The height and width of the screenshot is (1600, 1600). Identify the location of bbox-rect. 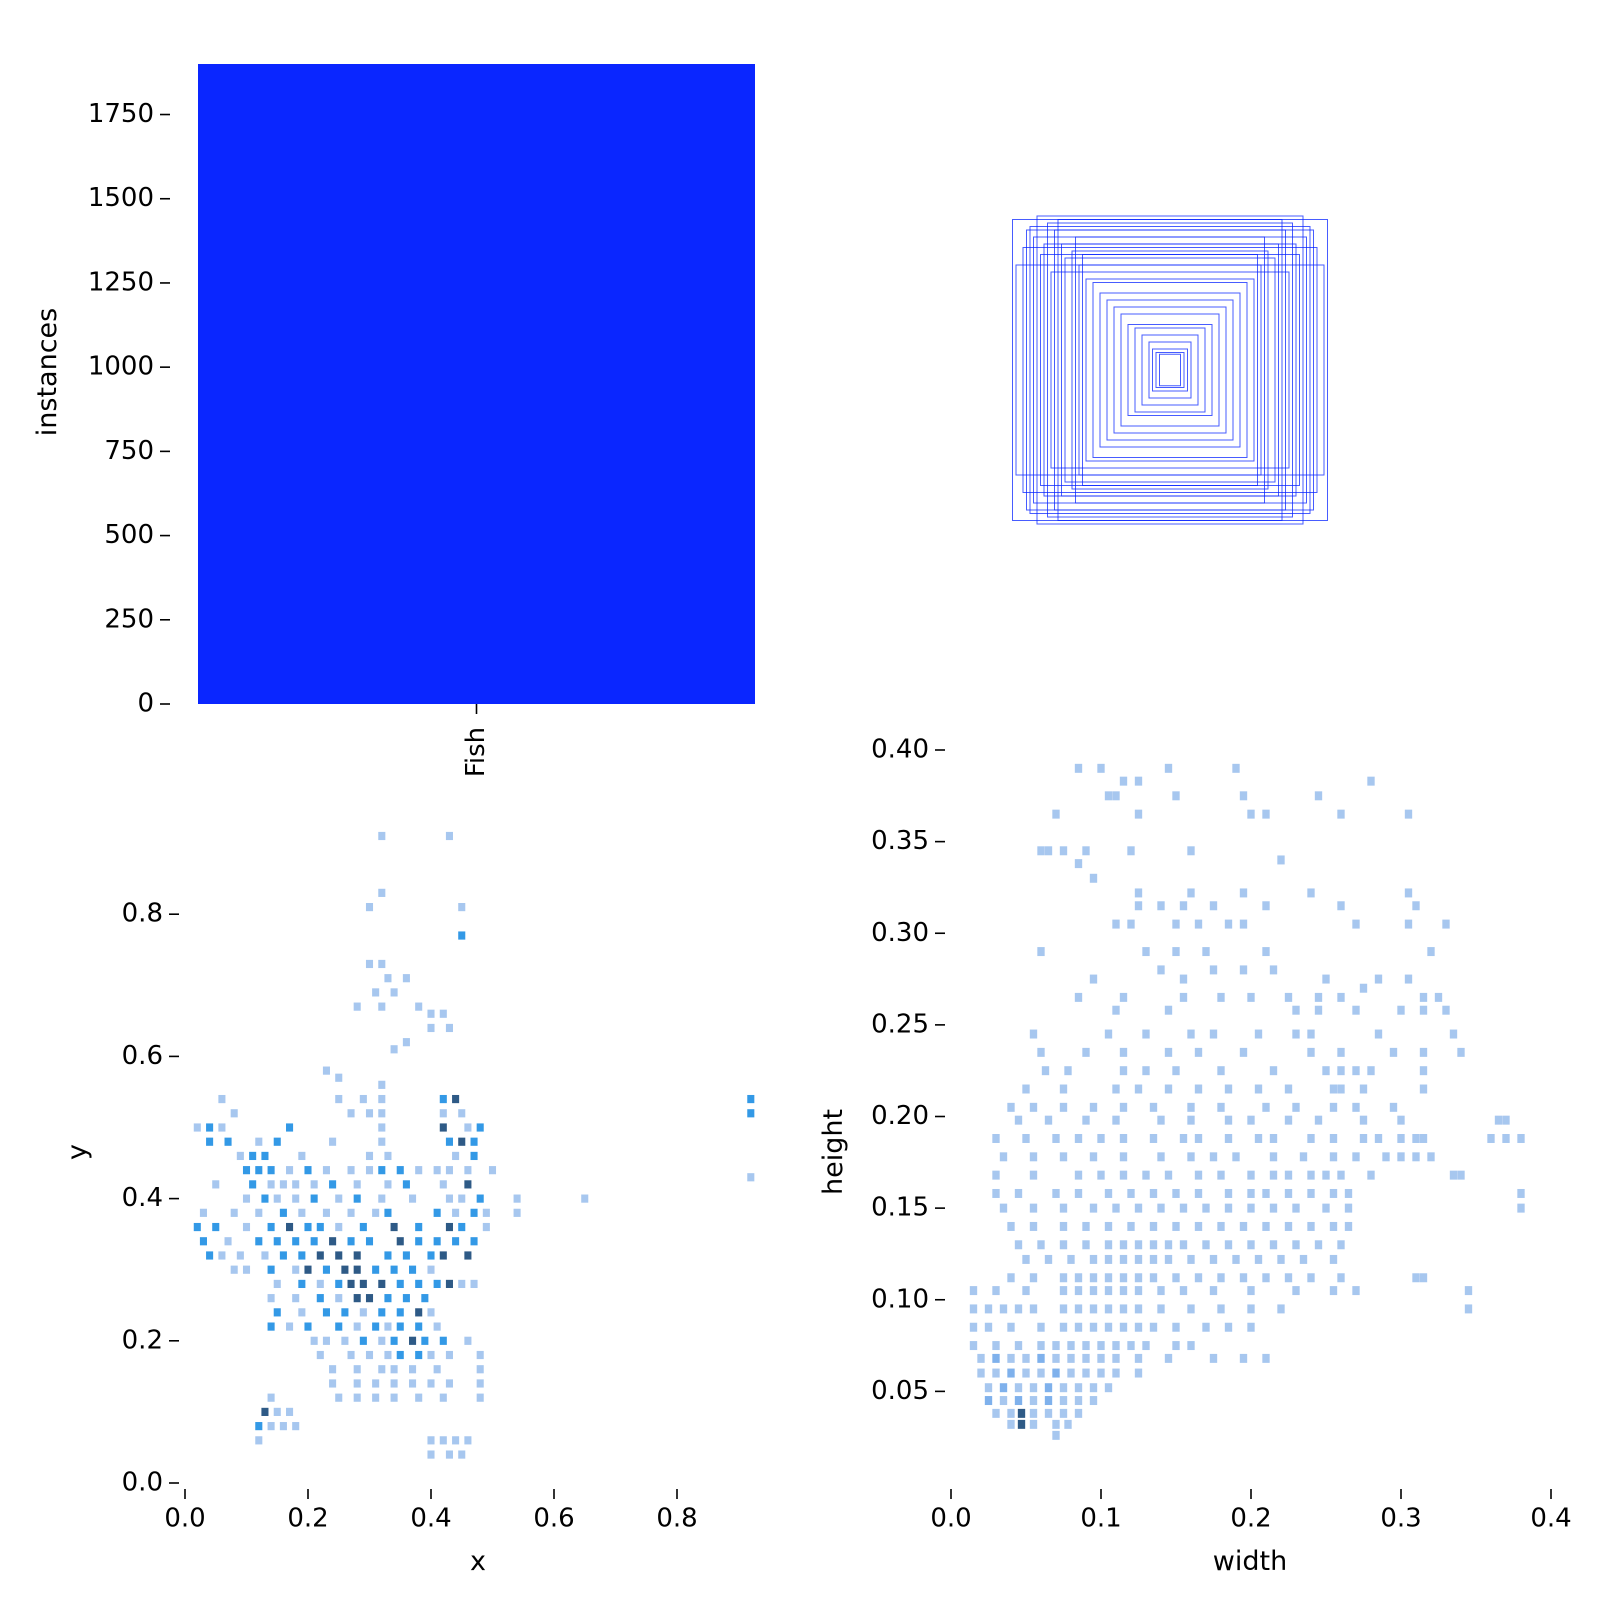
(1170, 370).